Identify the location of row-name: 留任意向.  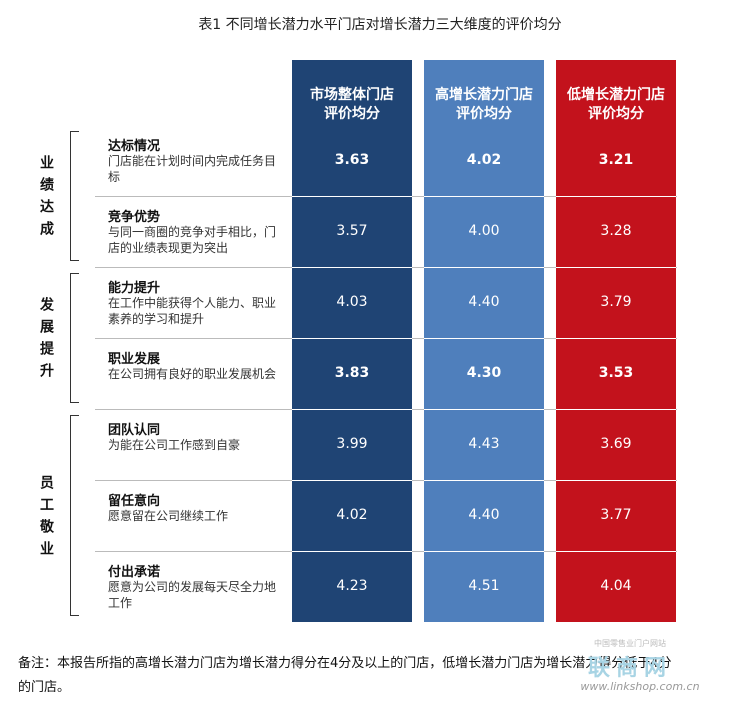
(134, 501).